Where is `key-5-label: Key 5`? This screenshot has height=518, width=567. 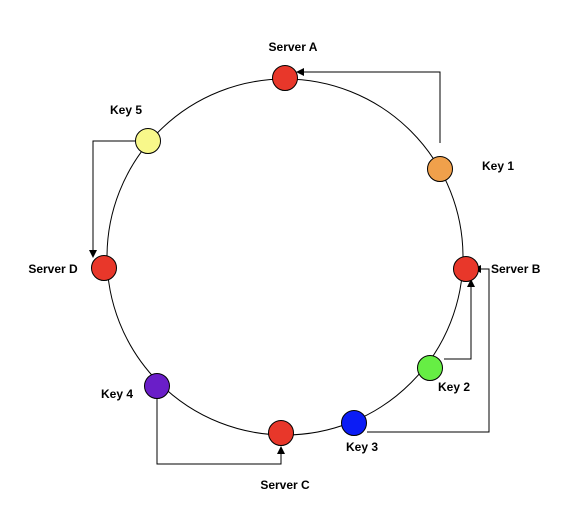 key-5-label: Key 5 is located at coordinates (126, 110).